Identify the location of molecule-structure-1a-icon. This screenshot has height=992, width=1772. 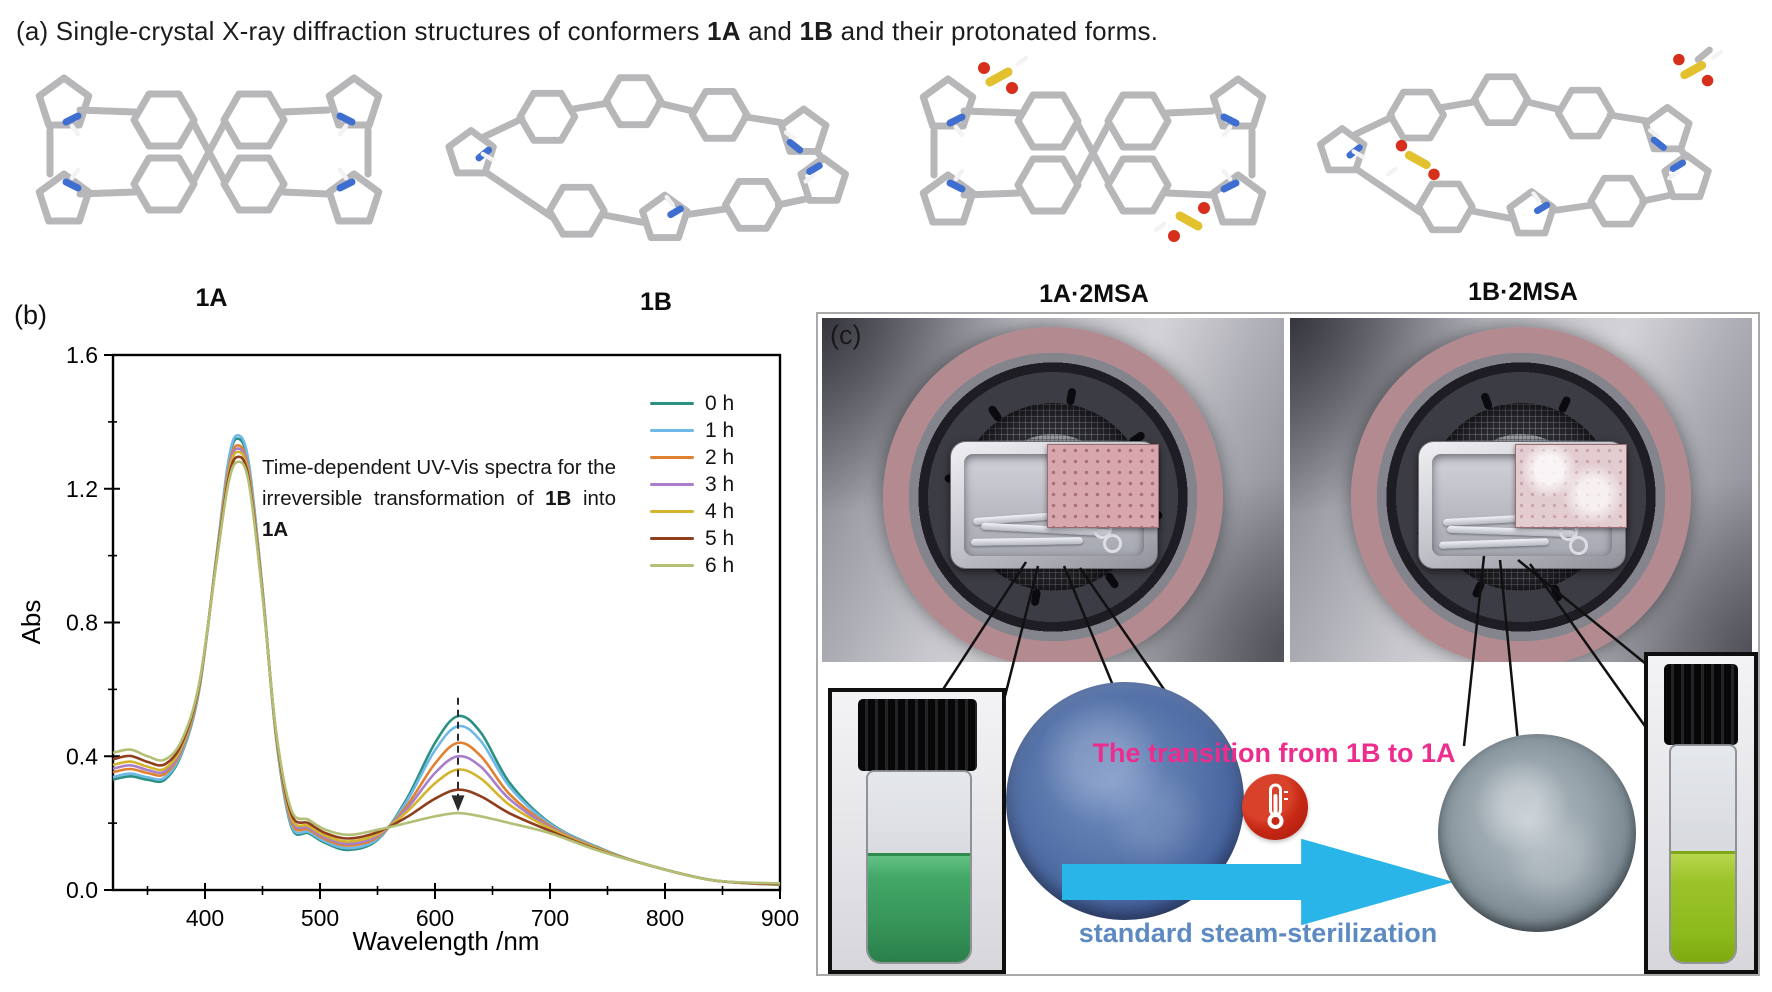
(209, 149).